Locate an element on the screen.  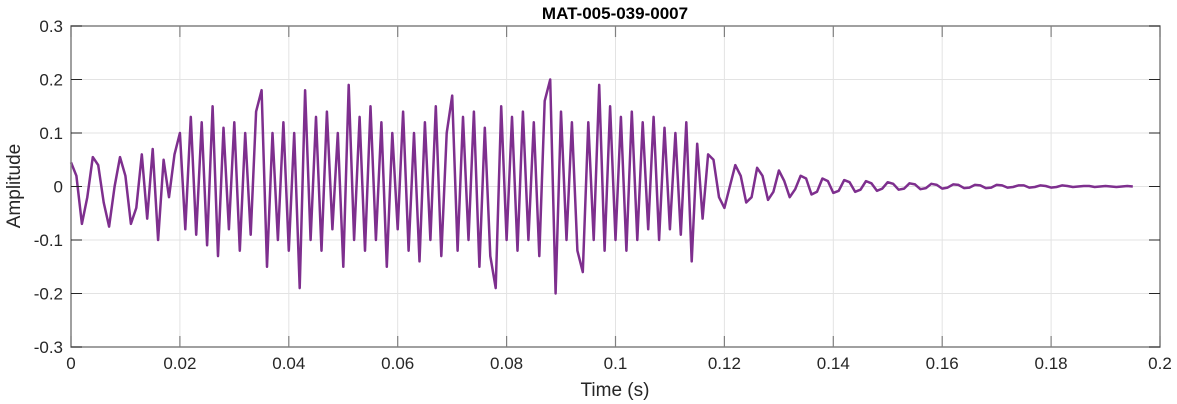
x-tick-label: 0.08 is located at coordinates (506, 363).